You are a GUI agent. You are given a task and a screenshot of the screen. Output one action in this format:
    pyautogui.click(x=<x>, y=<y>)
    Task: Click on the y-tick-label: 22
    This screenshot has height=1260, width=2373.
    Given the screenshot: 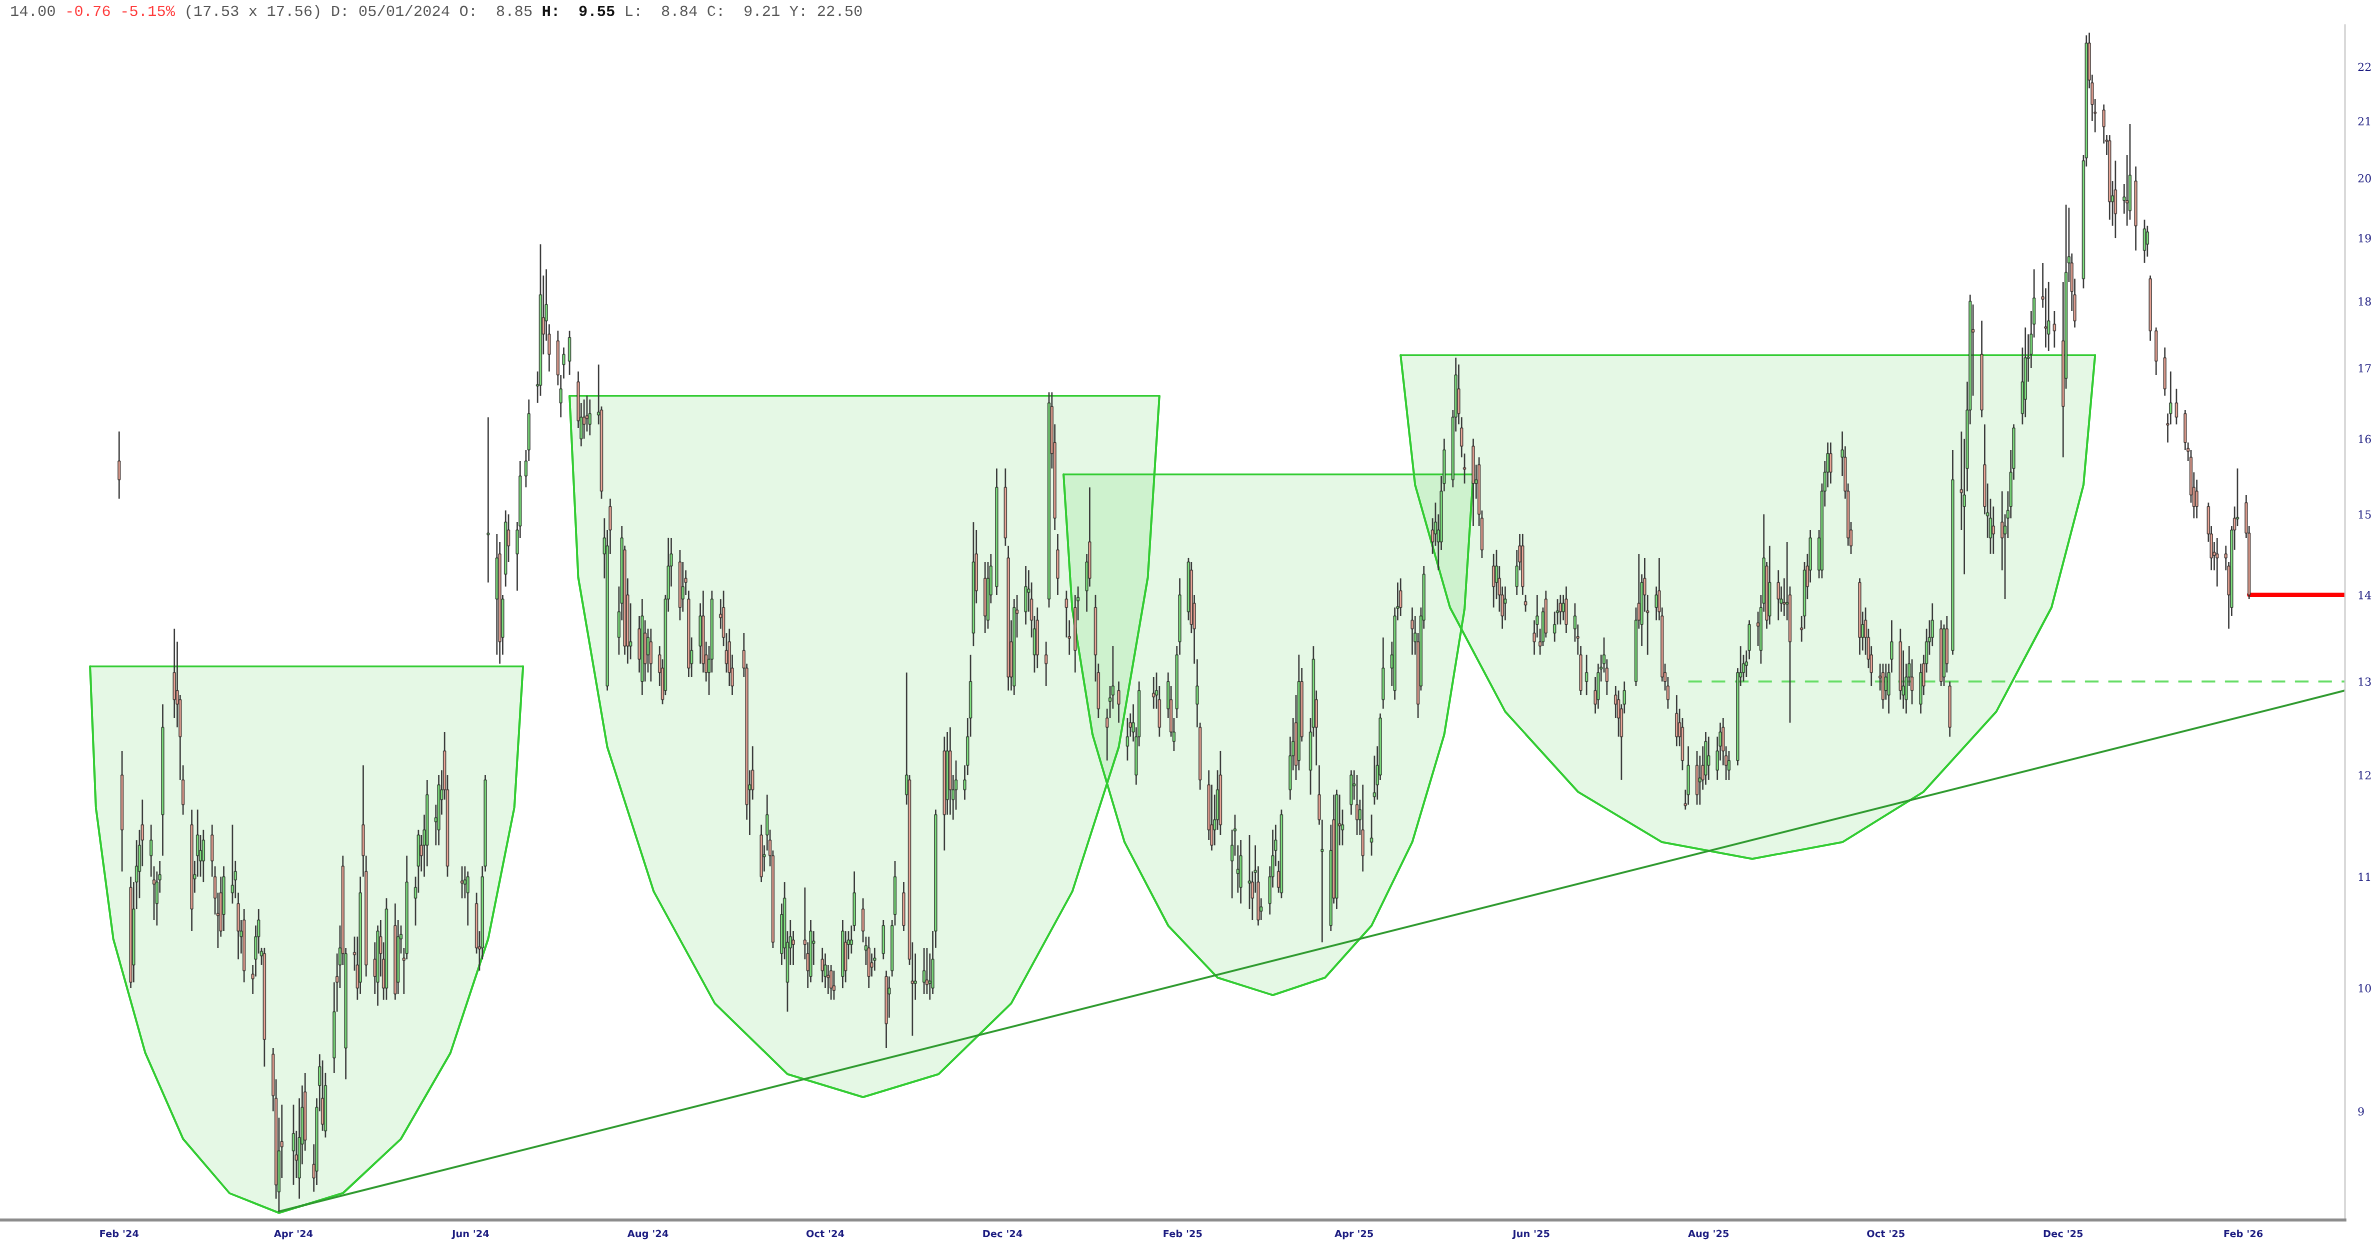 What is the action you would take?
    pyautogui.click(x=2364, y=66)
    